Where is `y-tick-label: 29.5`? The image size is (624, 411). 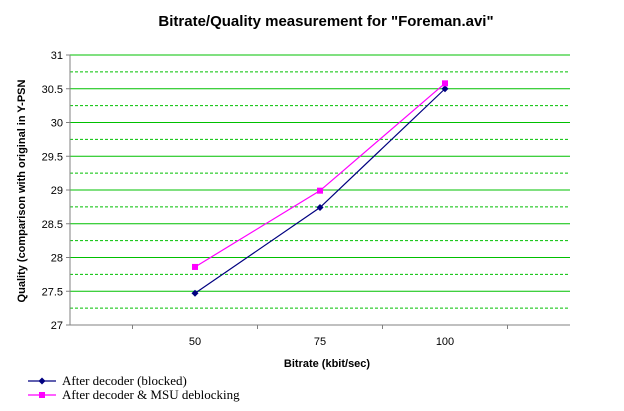 y-tick-label: 29.5 is located at coordinates (52, 157).